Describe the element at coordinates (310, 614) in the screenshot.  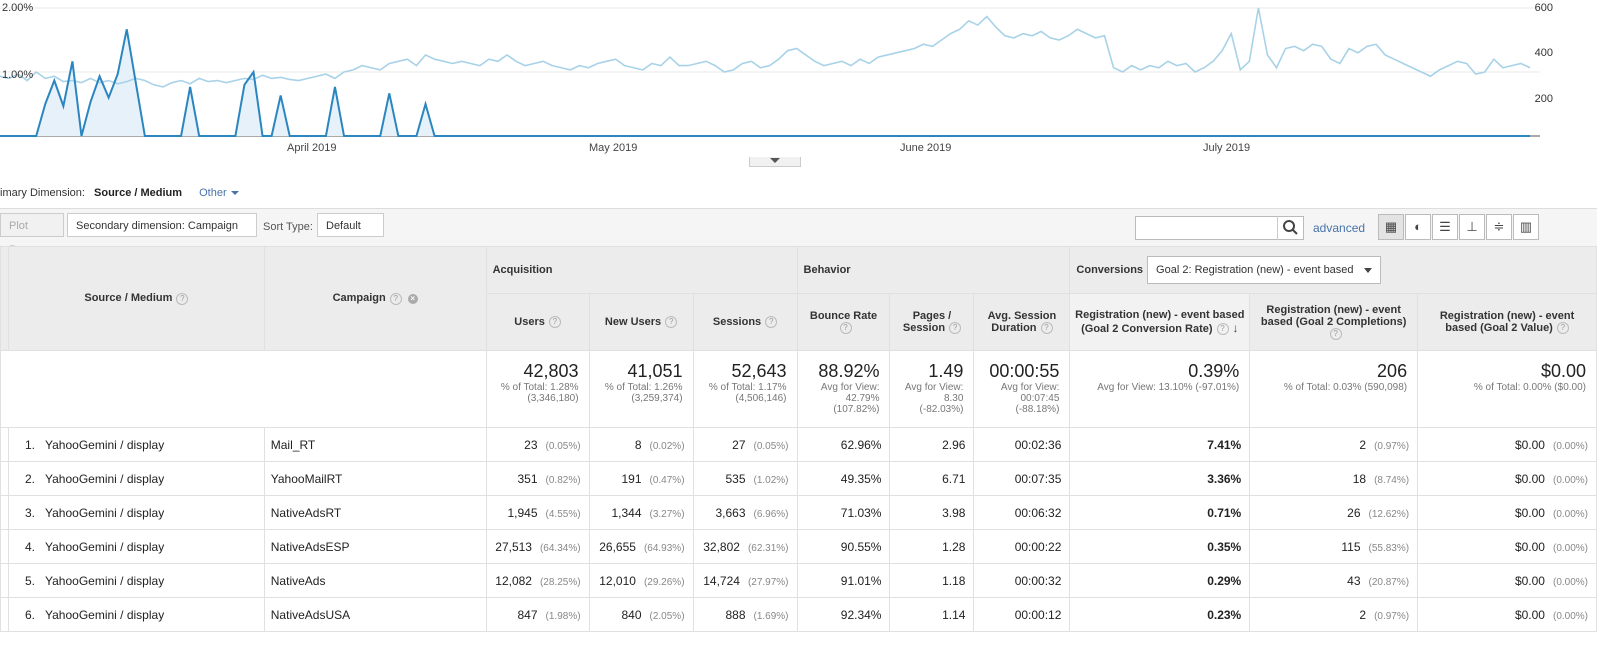
I see `campaign-link: NativeAdsUSA` at that location.